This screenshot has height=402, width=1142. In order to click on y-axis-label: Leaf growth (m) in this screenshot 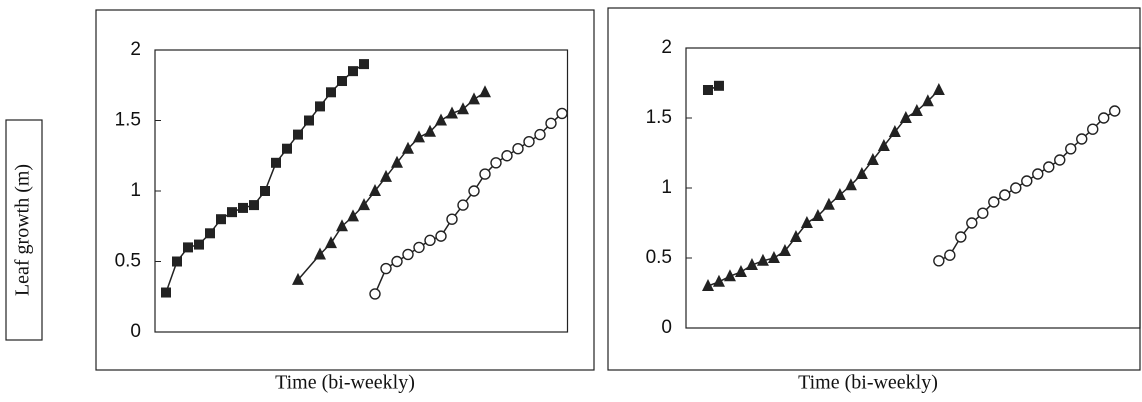, I will do `click(23, 230)`.